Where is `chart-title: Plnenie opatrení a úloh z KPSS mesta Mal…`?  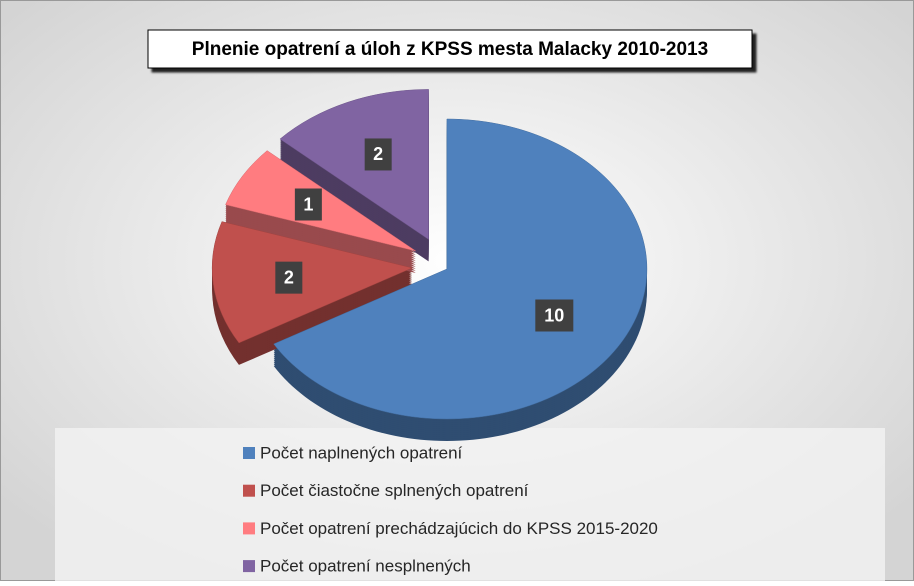
chart-title: Plnenie opatrení a úloh z KPSS mesta Mal… is located at coordinates (450, 49).